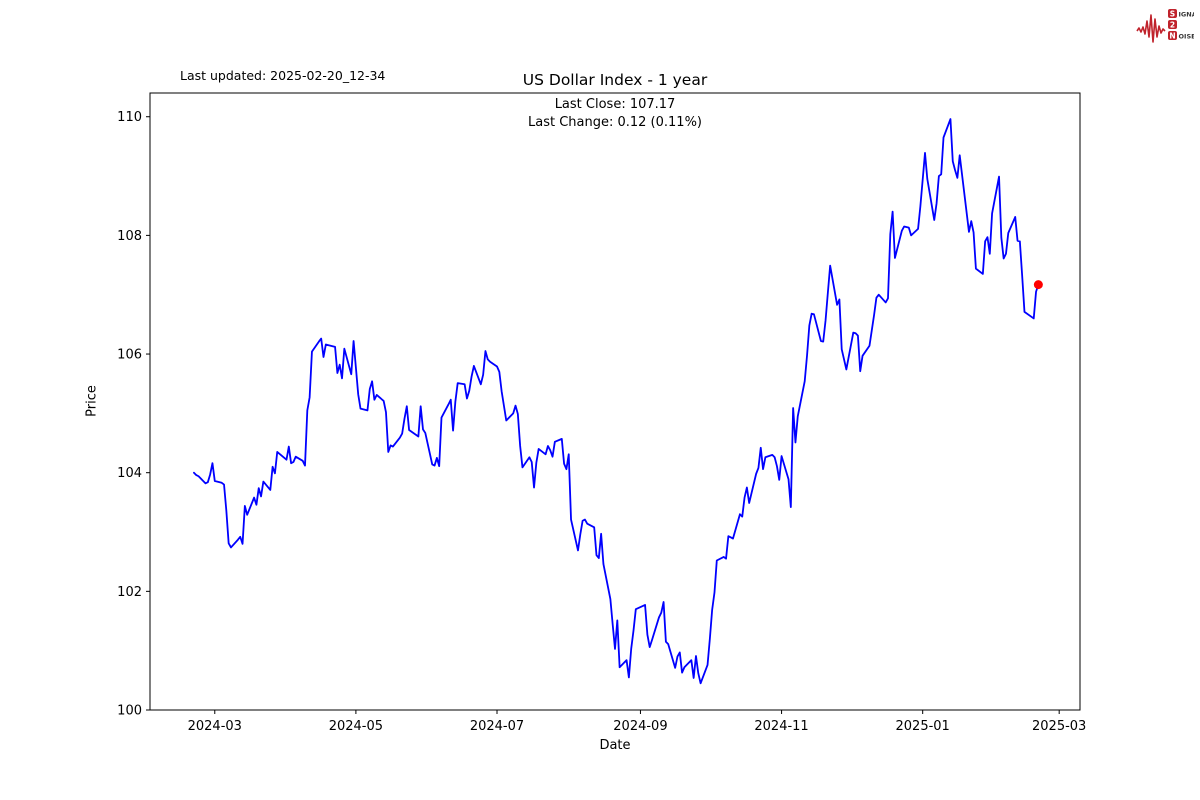 This screenshot has height=800, width=1200. I want to click on logo-2-box, so click(1172, 24).